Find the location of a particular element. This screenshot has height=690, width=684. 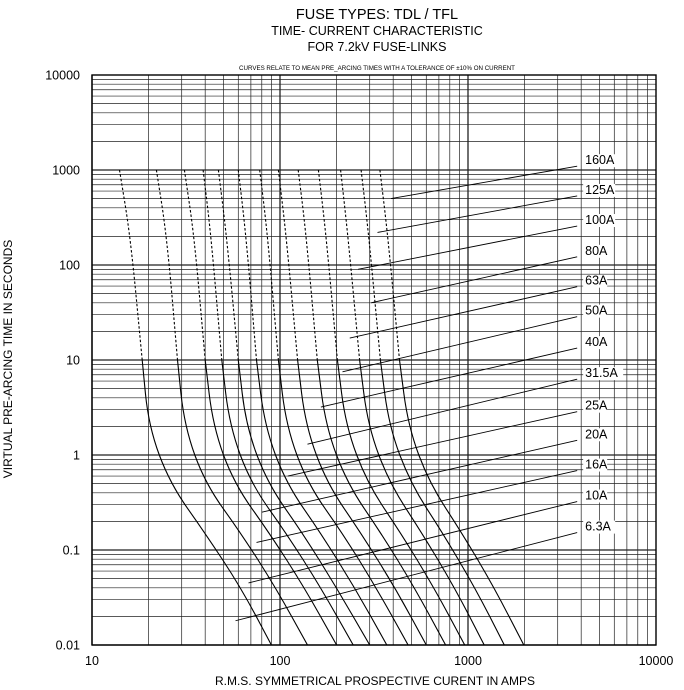

rating-label: 6.3A is located at coordinates (598, 527).